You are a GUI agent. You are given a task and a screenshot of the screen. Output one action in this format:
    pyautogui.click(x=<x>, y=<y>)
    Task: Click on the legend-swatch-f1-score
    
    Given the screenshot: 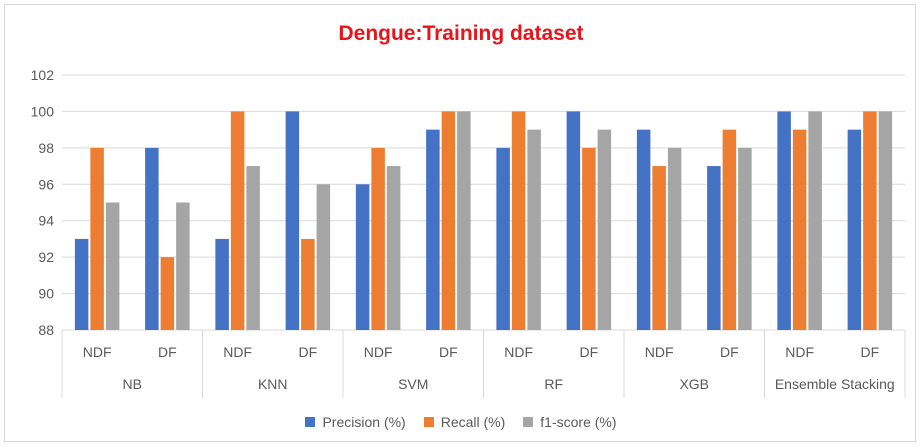 What is the action you would take?
    pyautogui.click(x=528, y=422)
    